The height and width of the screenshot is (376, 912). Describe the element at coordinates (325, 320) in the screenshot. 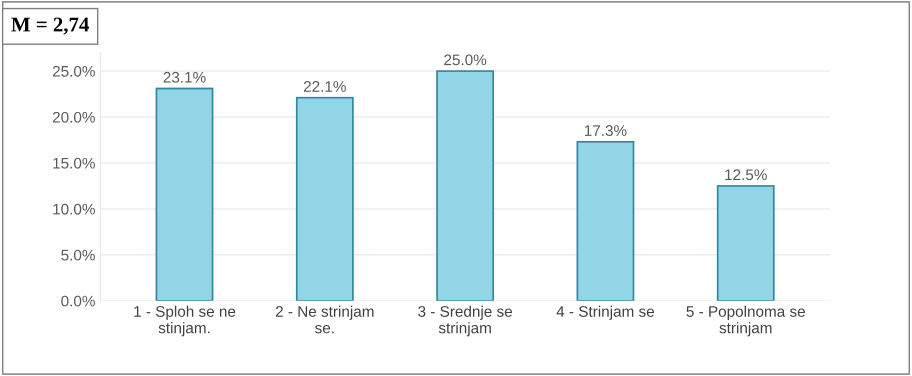

I see `x-tick-label: 2 - Ne strinjam se.` at that location.